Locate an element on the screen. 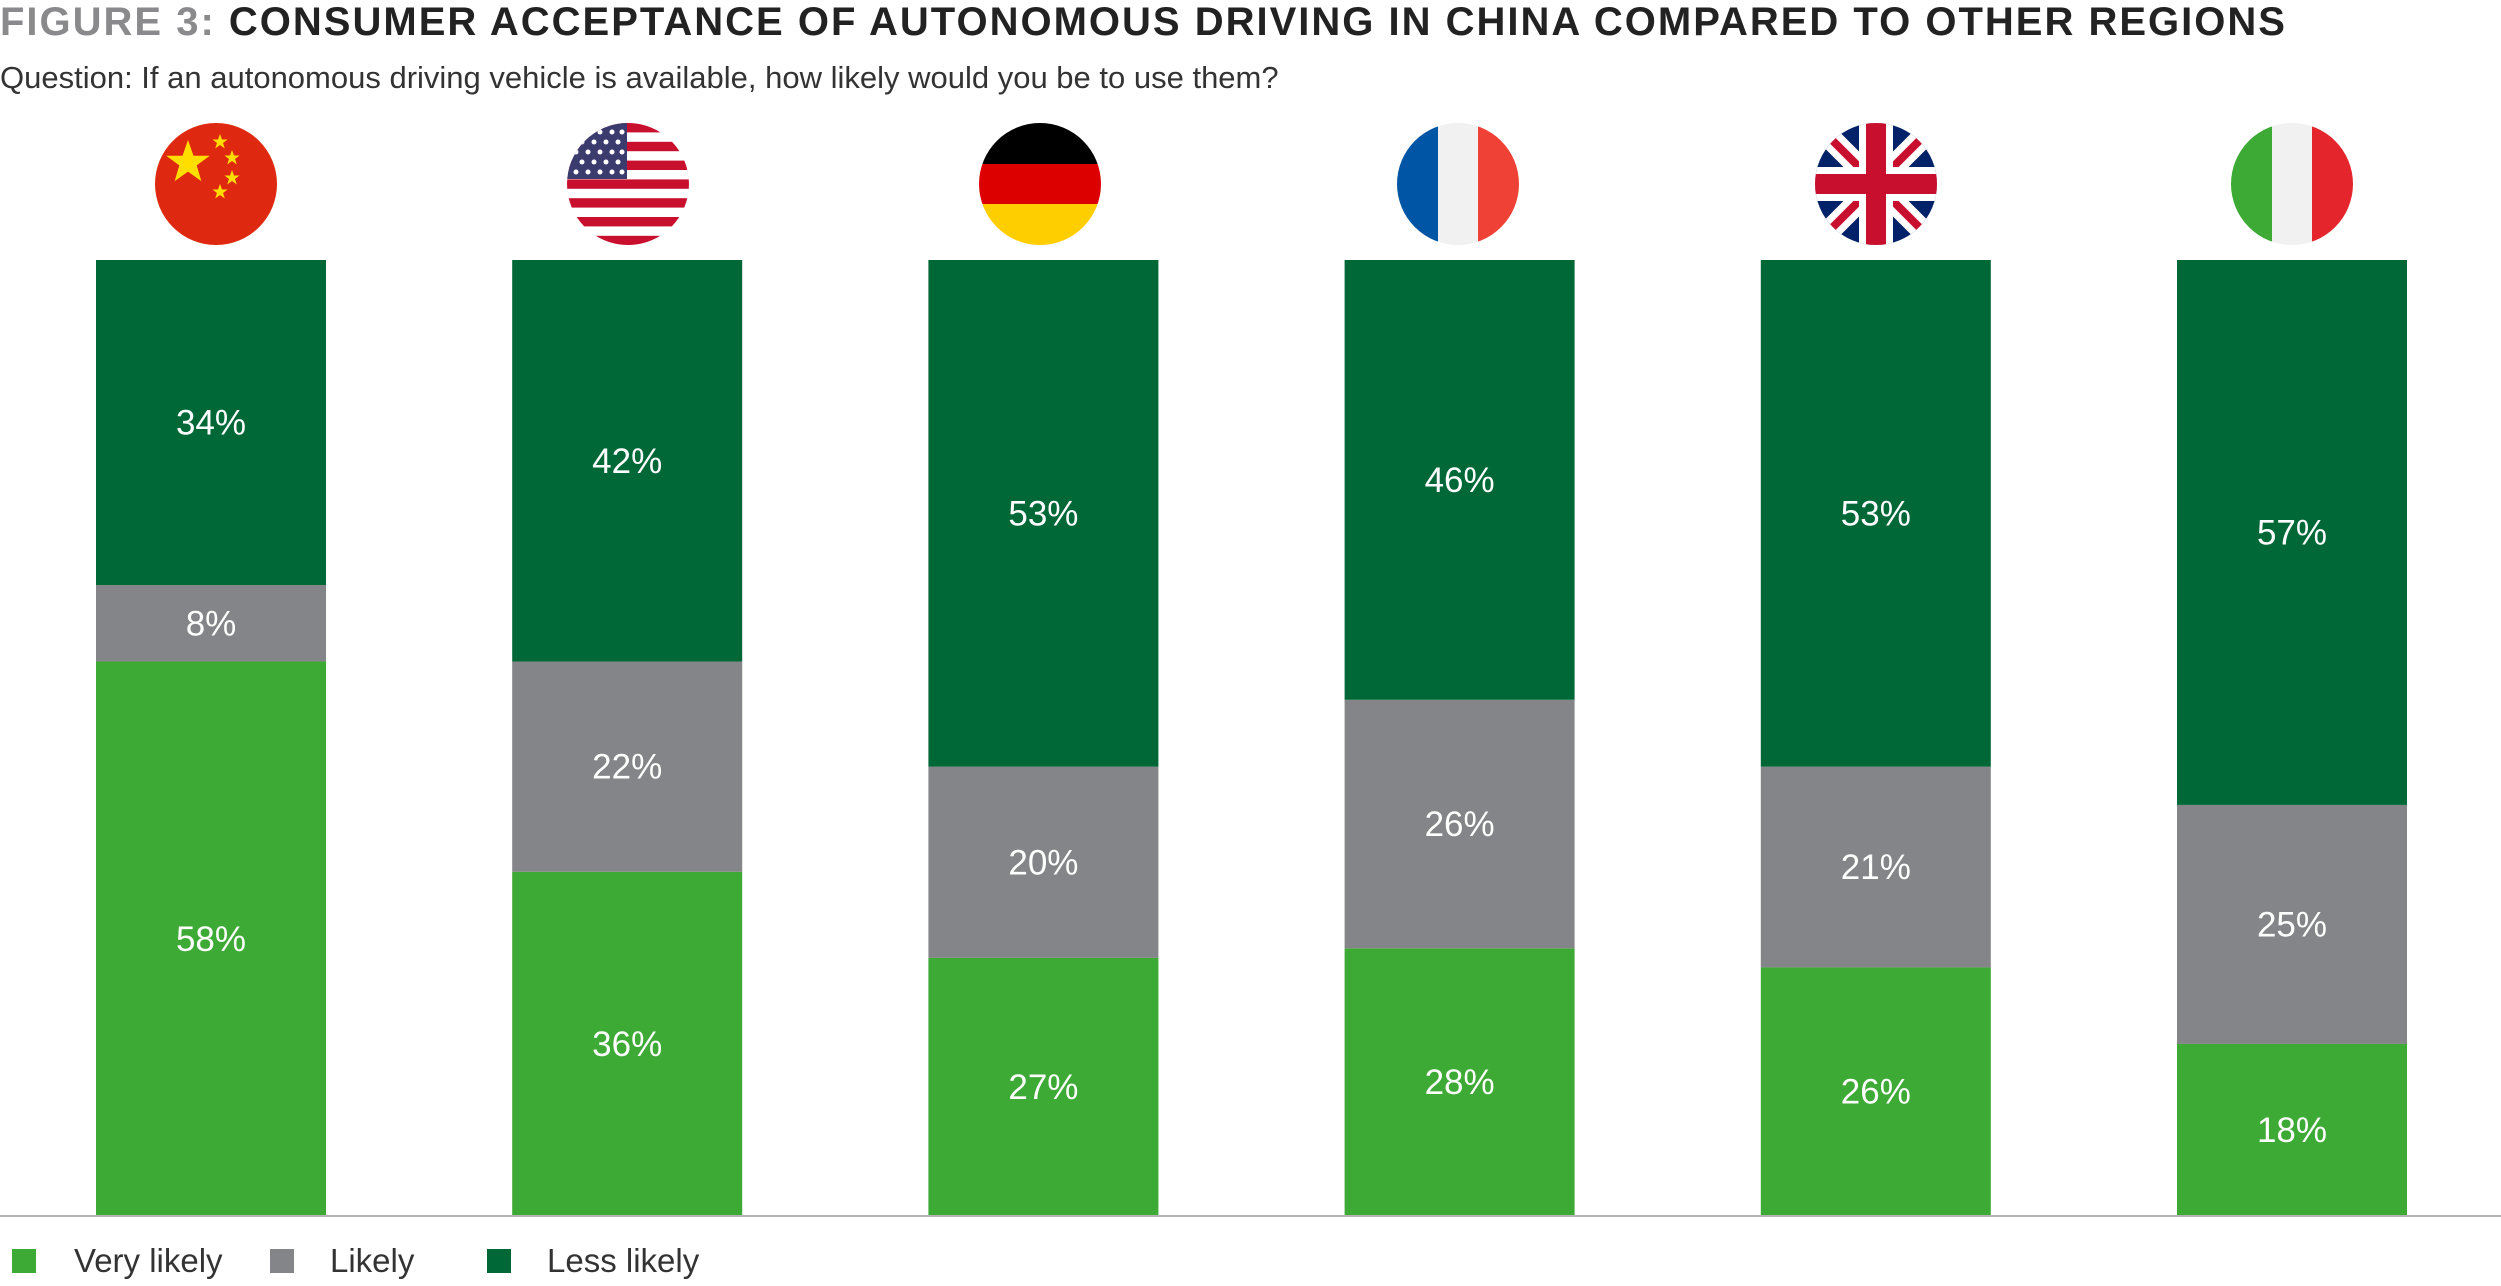 The height and width of the screenshot is (1286, 2501). bar-china-very-likely is located at coordinates (211, 938).